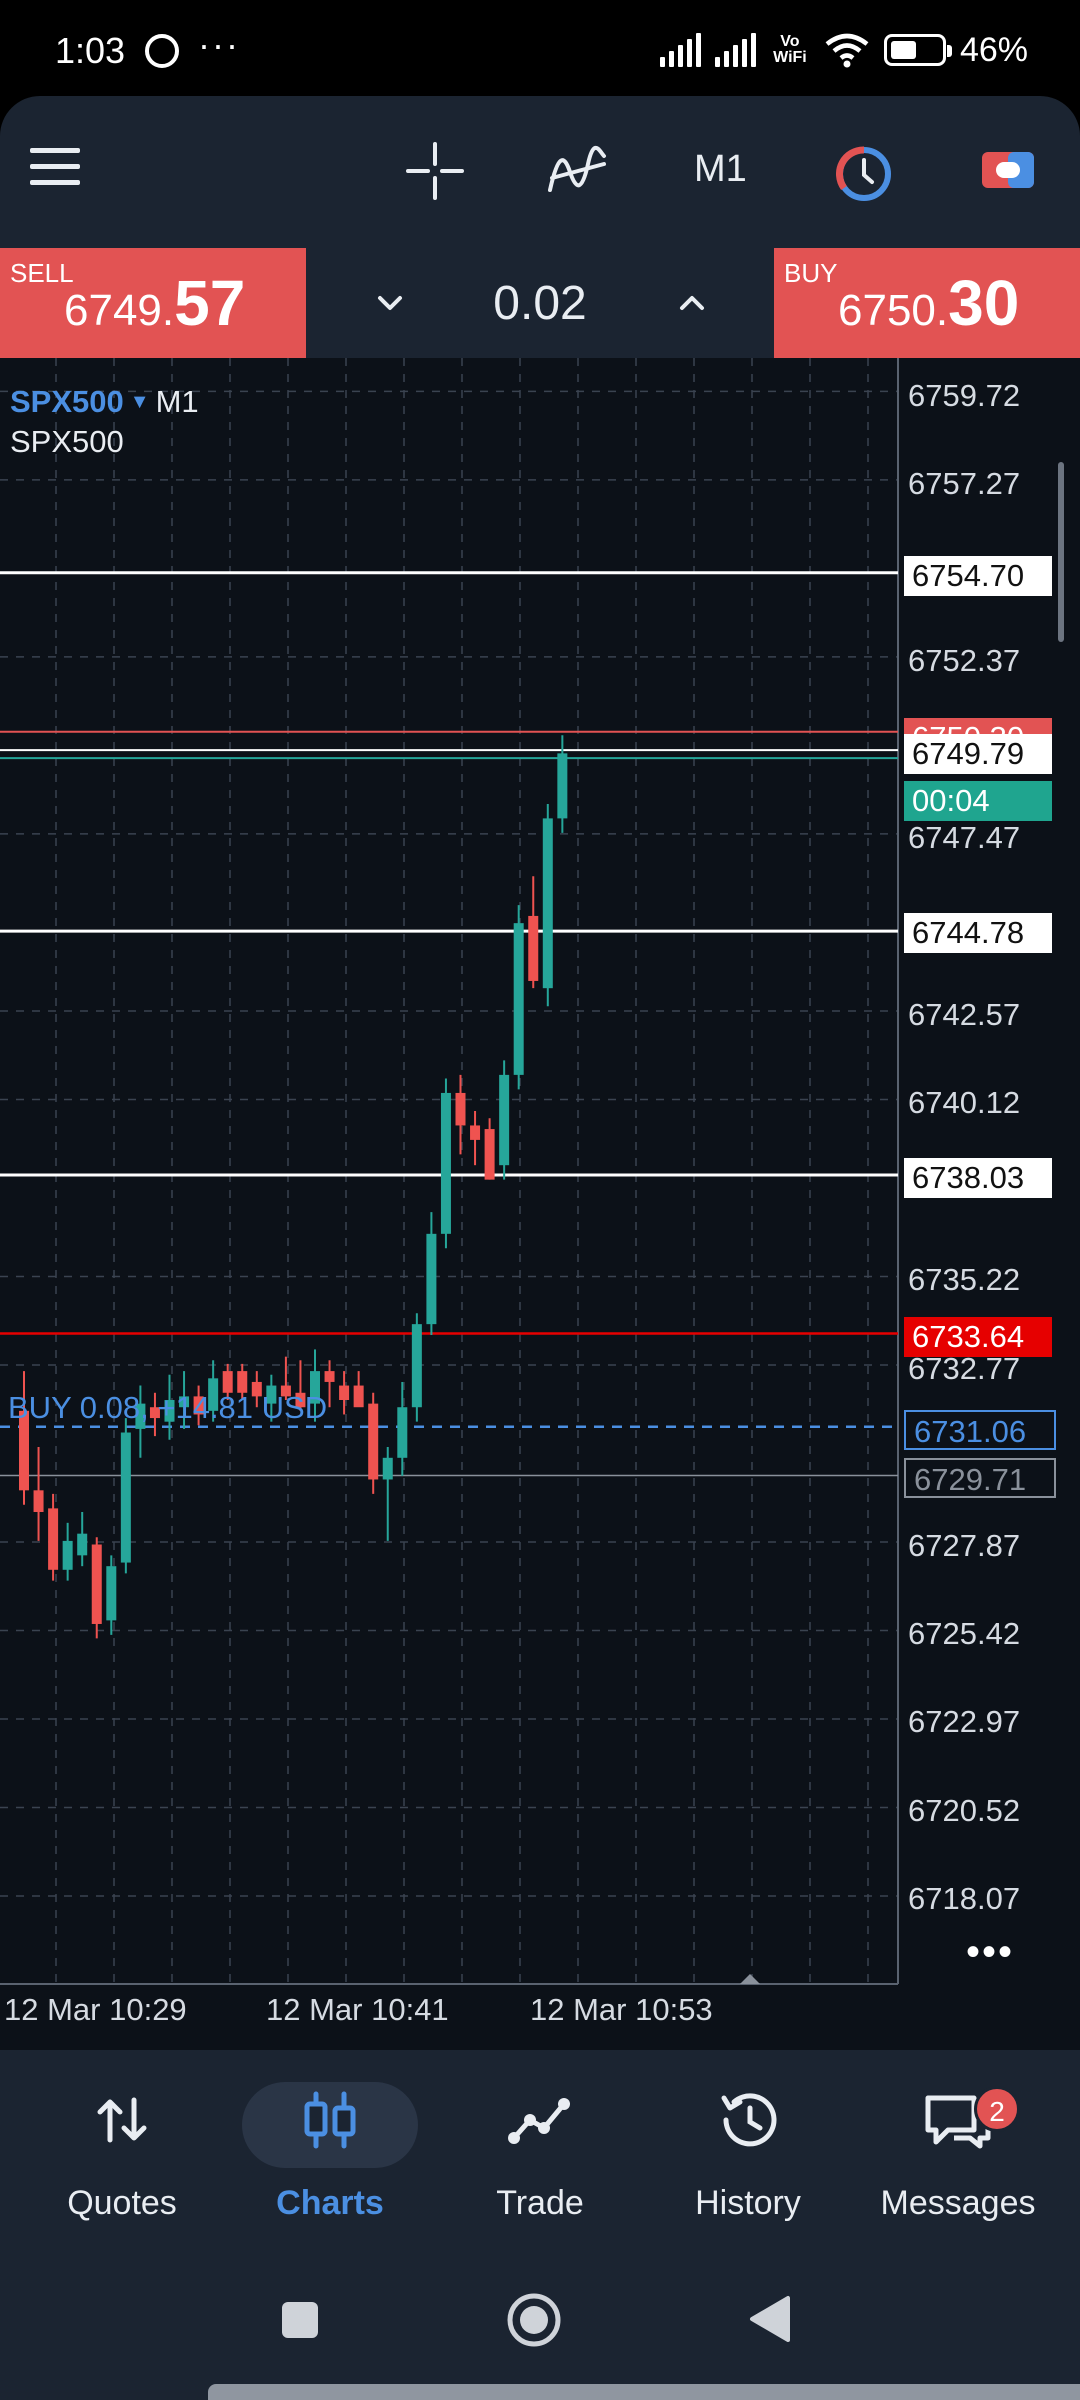 Image resolution: width=1080 pixels, height=2400 pixels. I want to click on timeframe-button: M1, so click(720, 169).